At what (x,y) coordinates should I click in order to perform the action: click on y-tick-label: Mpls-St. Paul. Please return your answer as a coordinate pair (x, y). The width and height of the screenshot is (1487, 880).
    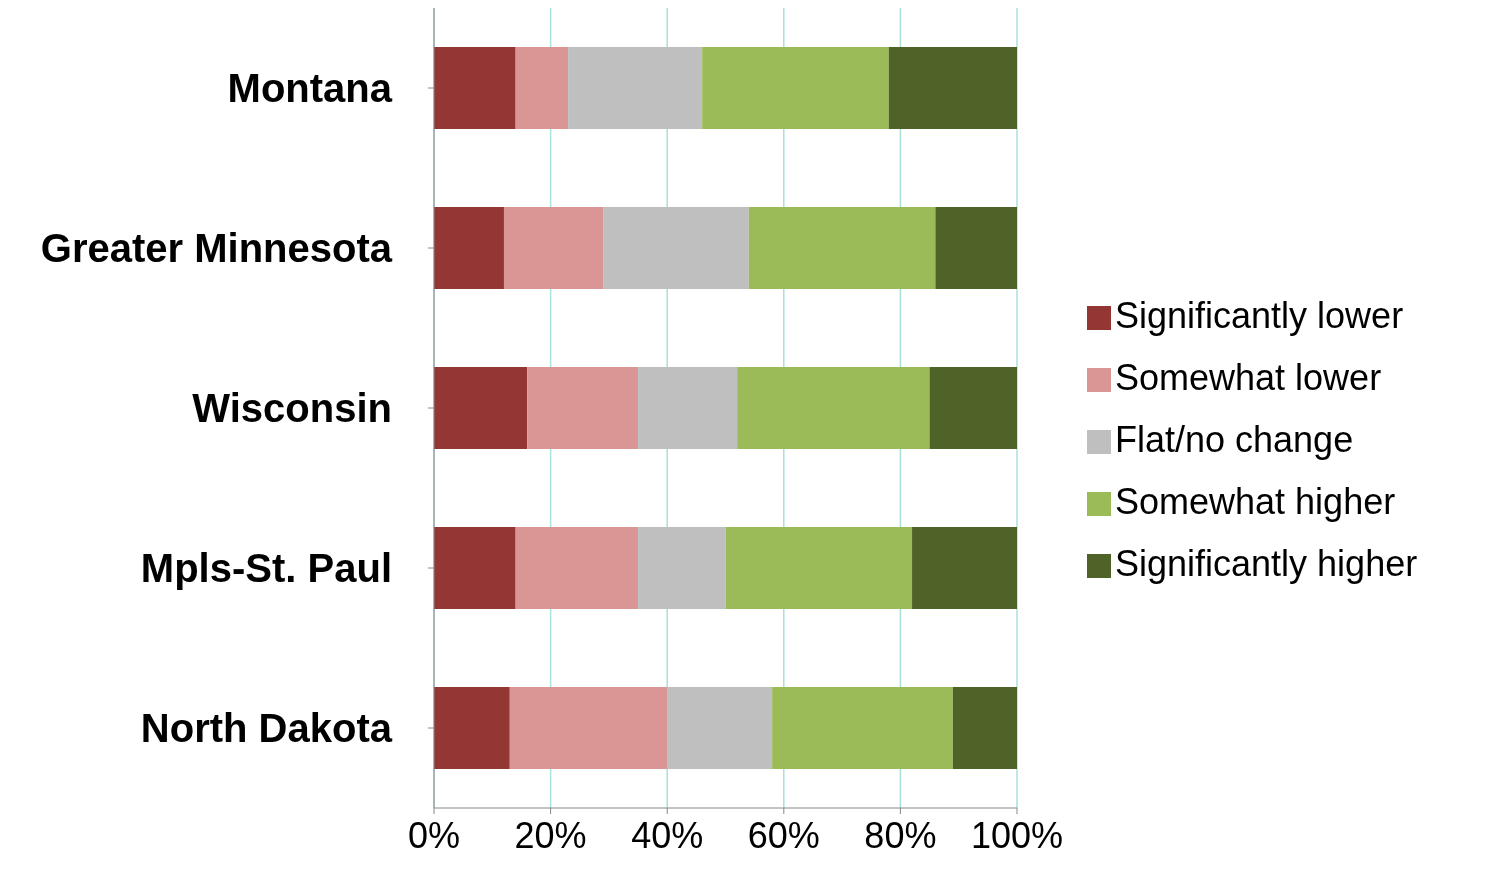
    Looking at the image, I should click on (266, 568).